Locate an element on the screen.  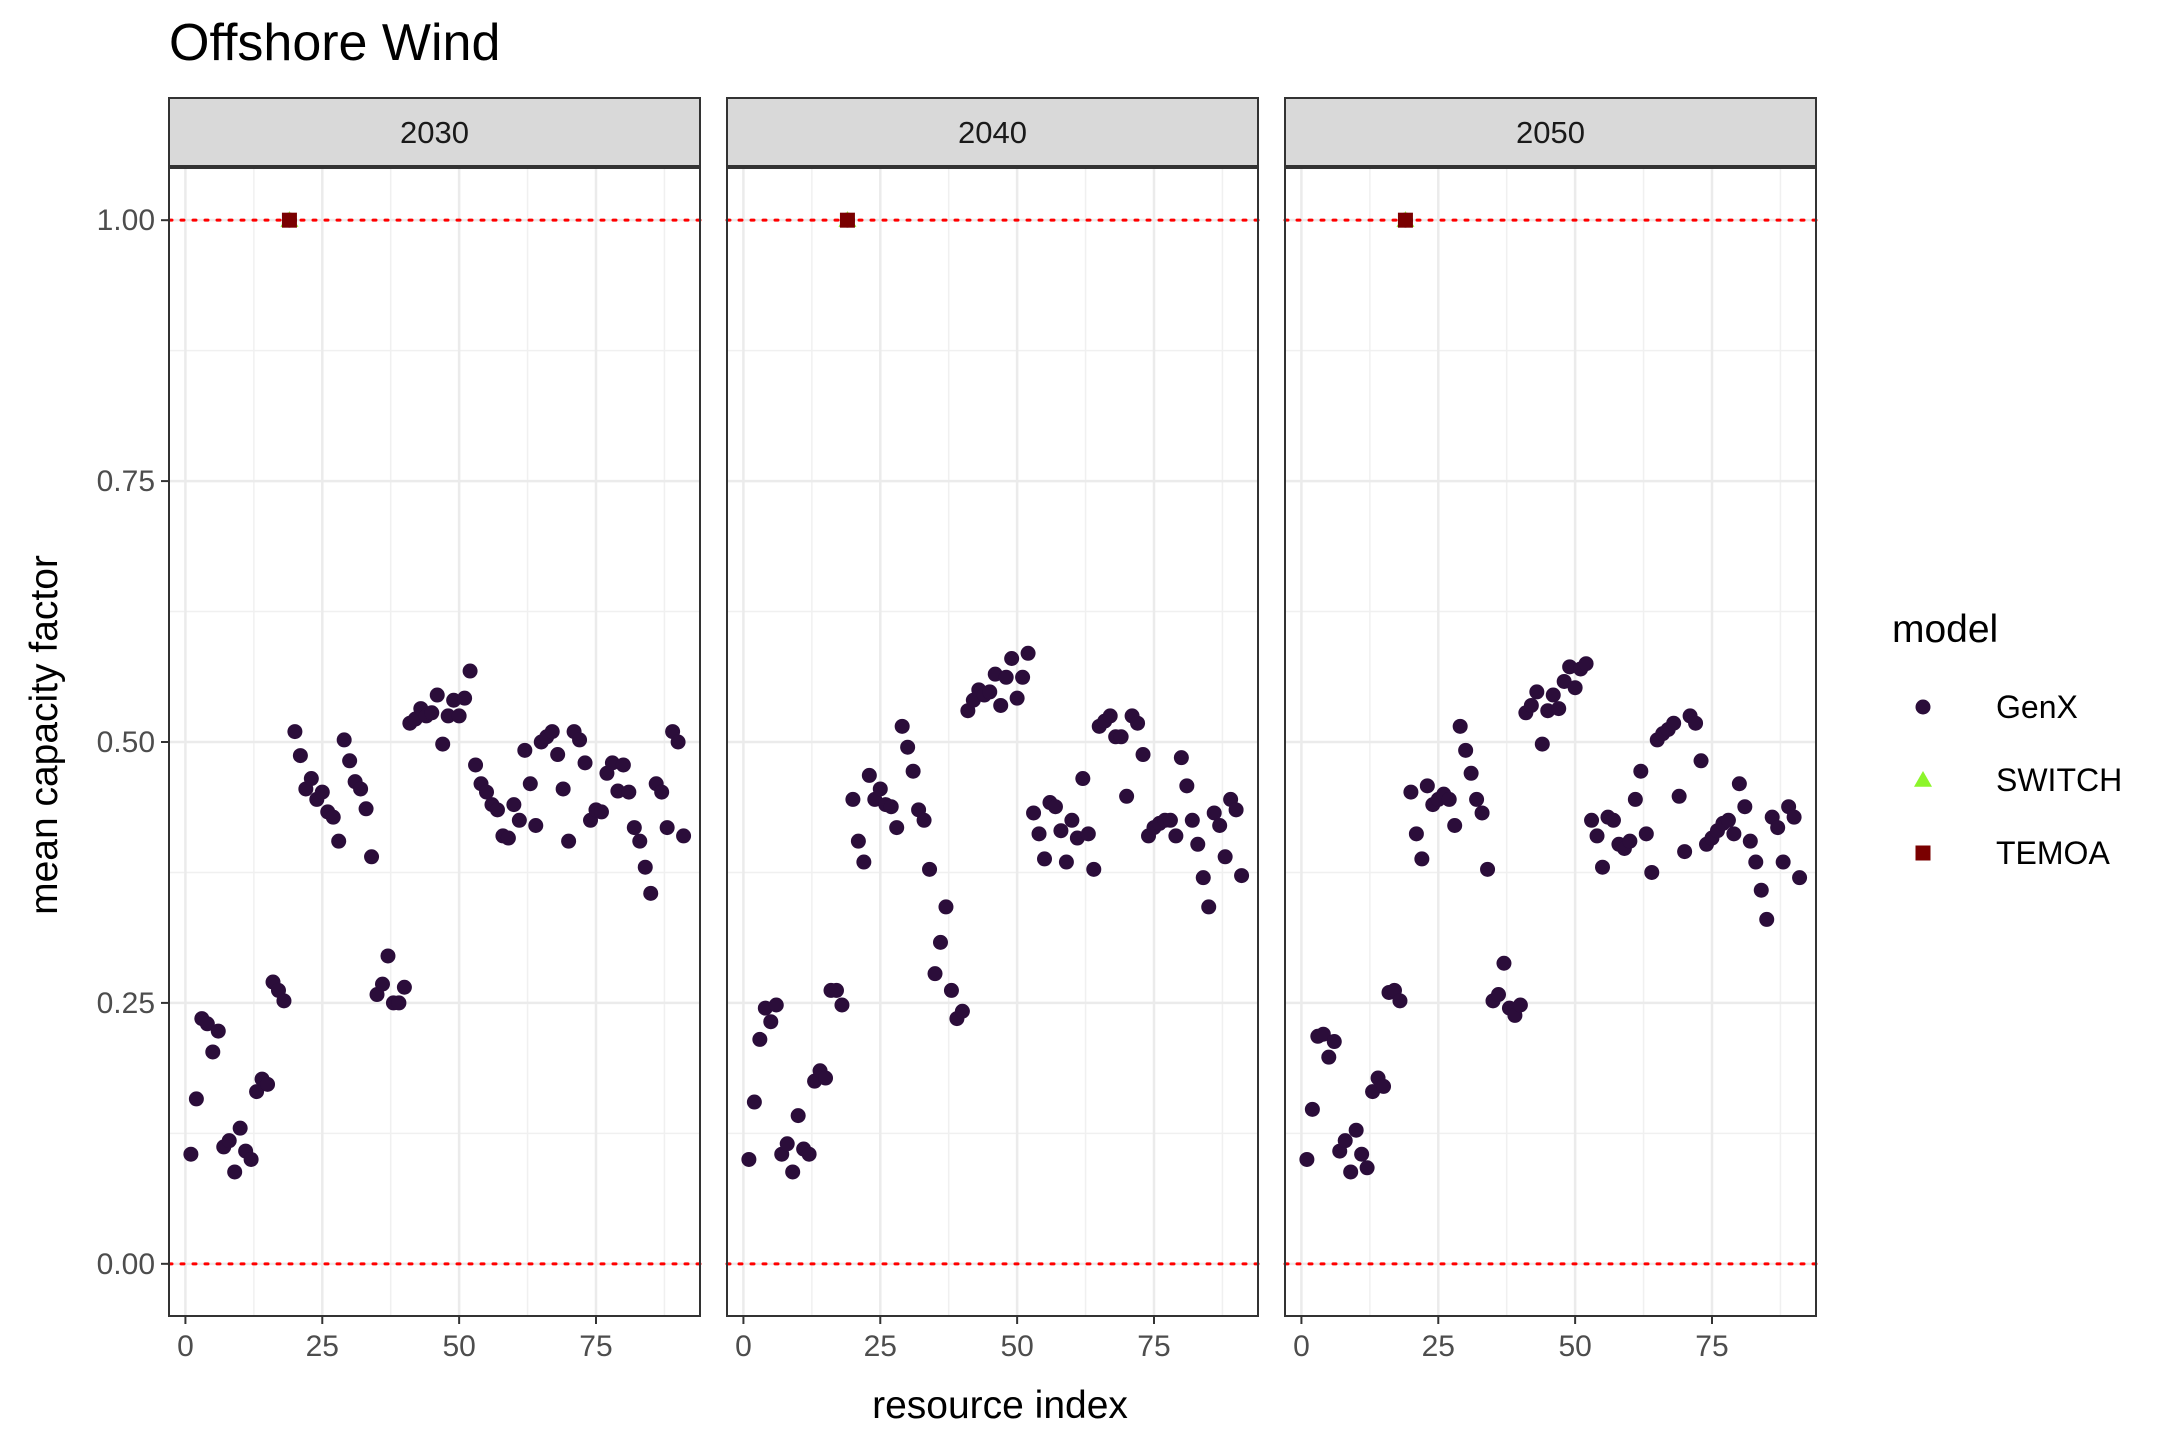
legend-label: GenX is located at coordinates (2037, 707).